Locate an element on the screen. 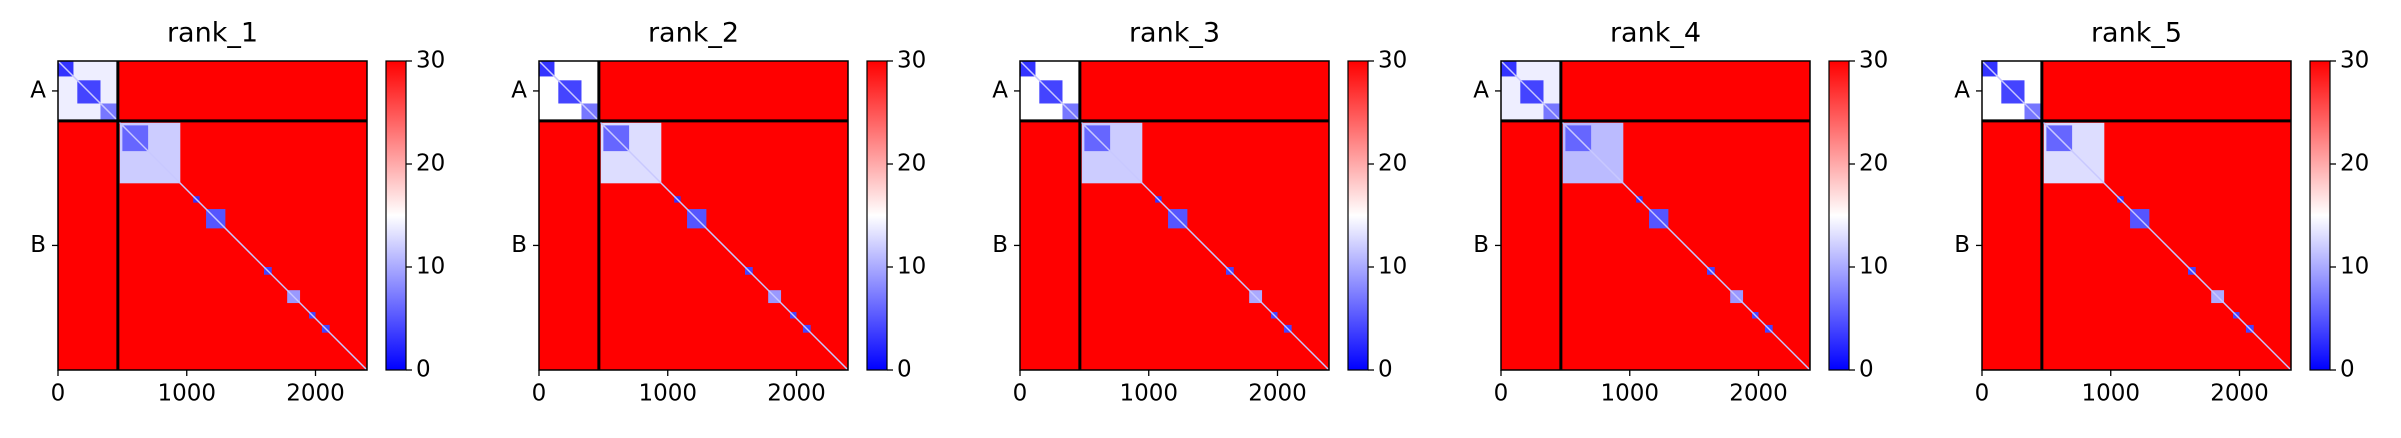 This screenshot has width=2401, height=438. panel-title: rank_4 is located at coordinates (1655, 33).